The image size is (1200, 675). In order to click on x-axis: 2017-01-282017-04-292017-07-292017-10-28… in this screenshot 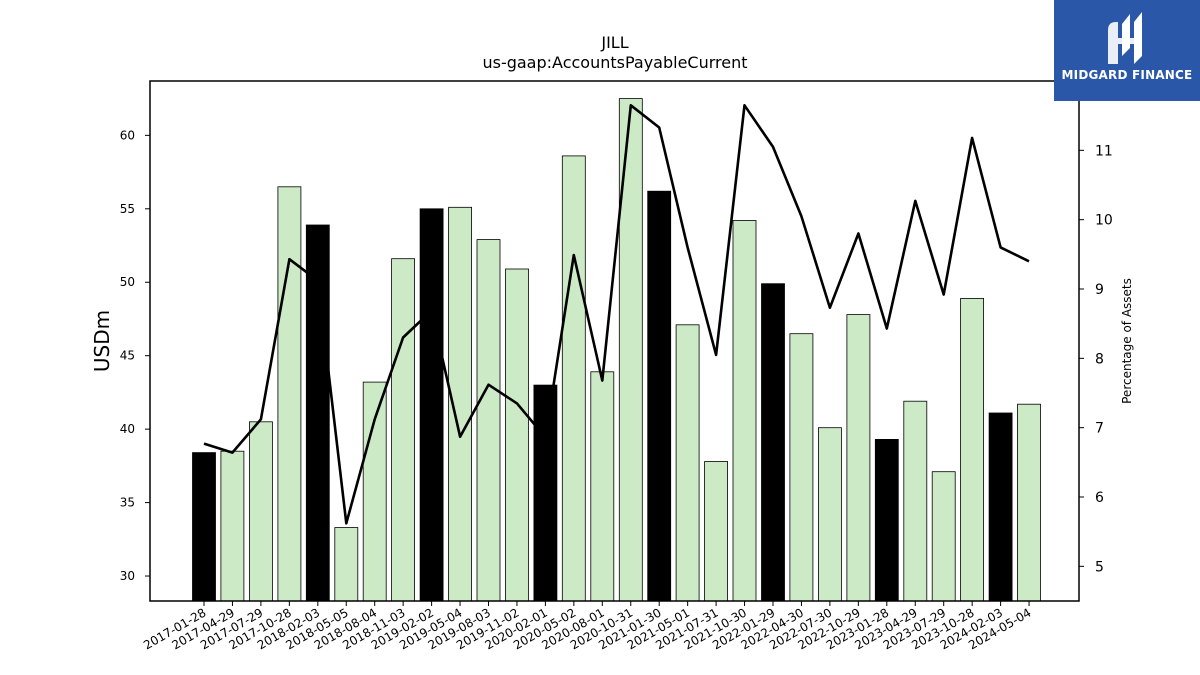, I will do `click(587, 626)`.